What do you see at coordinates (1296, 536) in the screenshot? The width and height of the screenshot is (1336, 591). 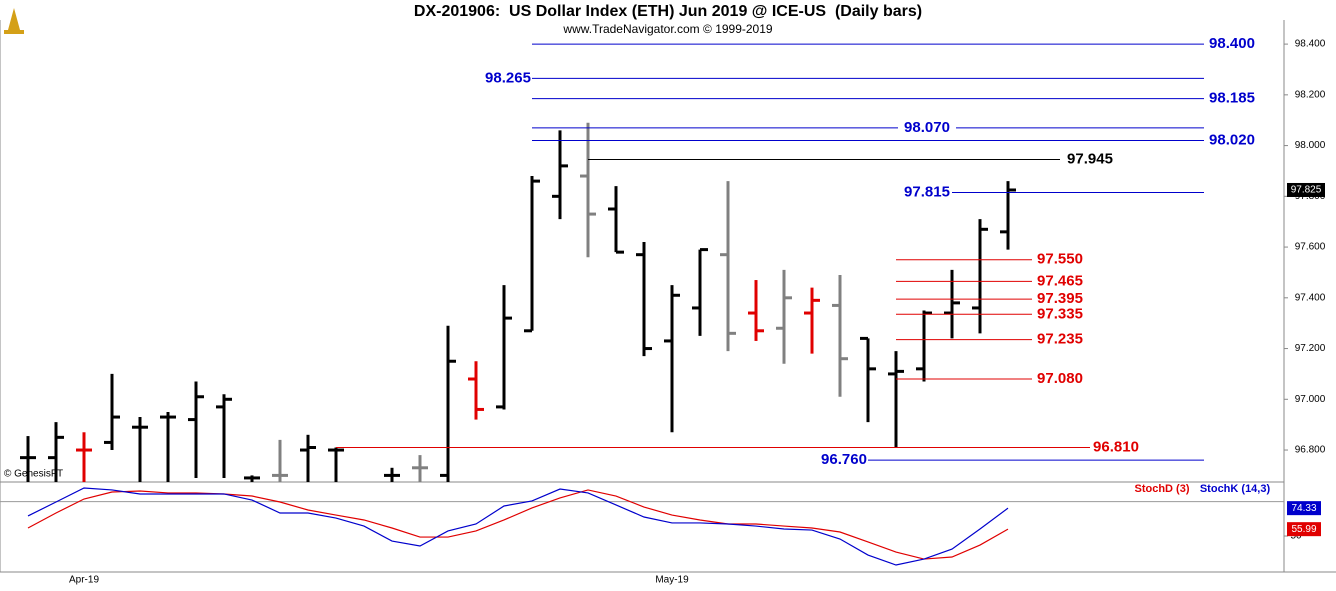 I see `y-tick-label: 50` at bounding box center [1296, 536].